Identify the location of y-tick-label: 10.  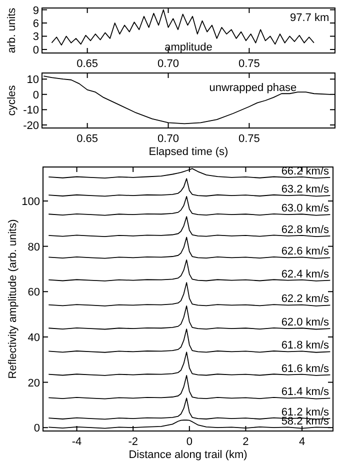
(32, 80).